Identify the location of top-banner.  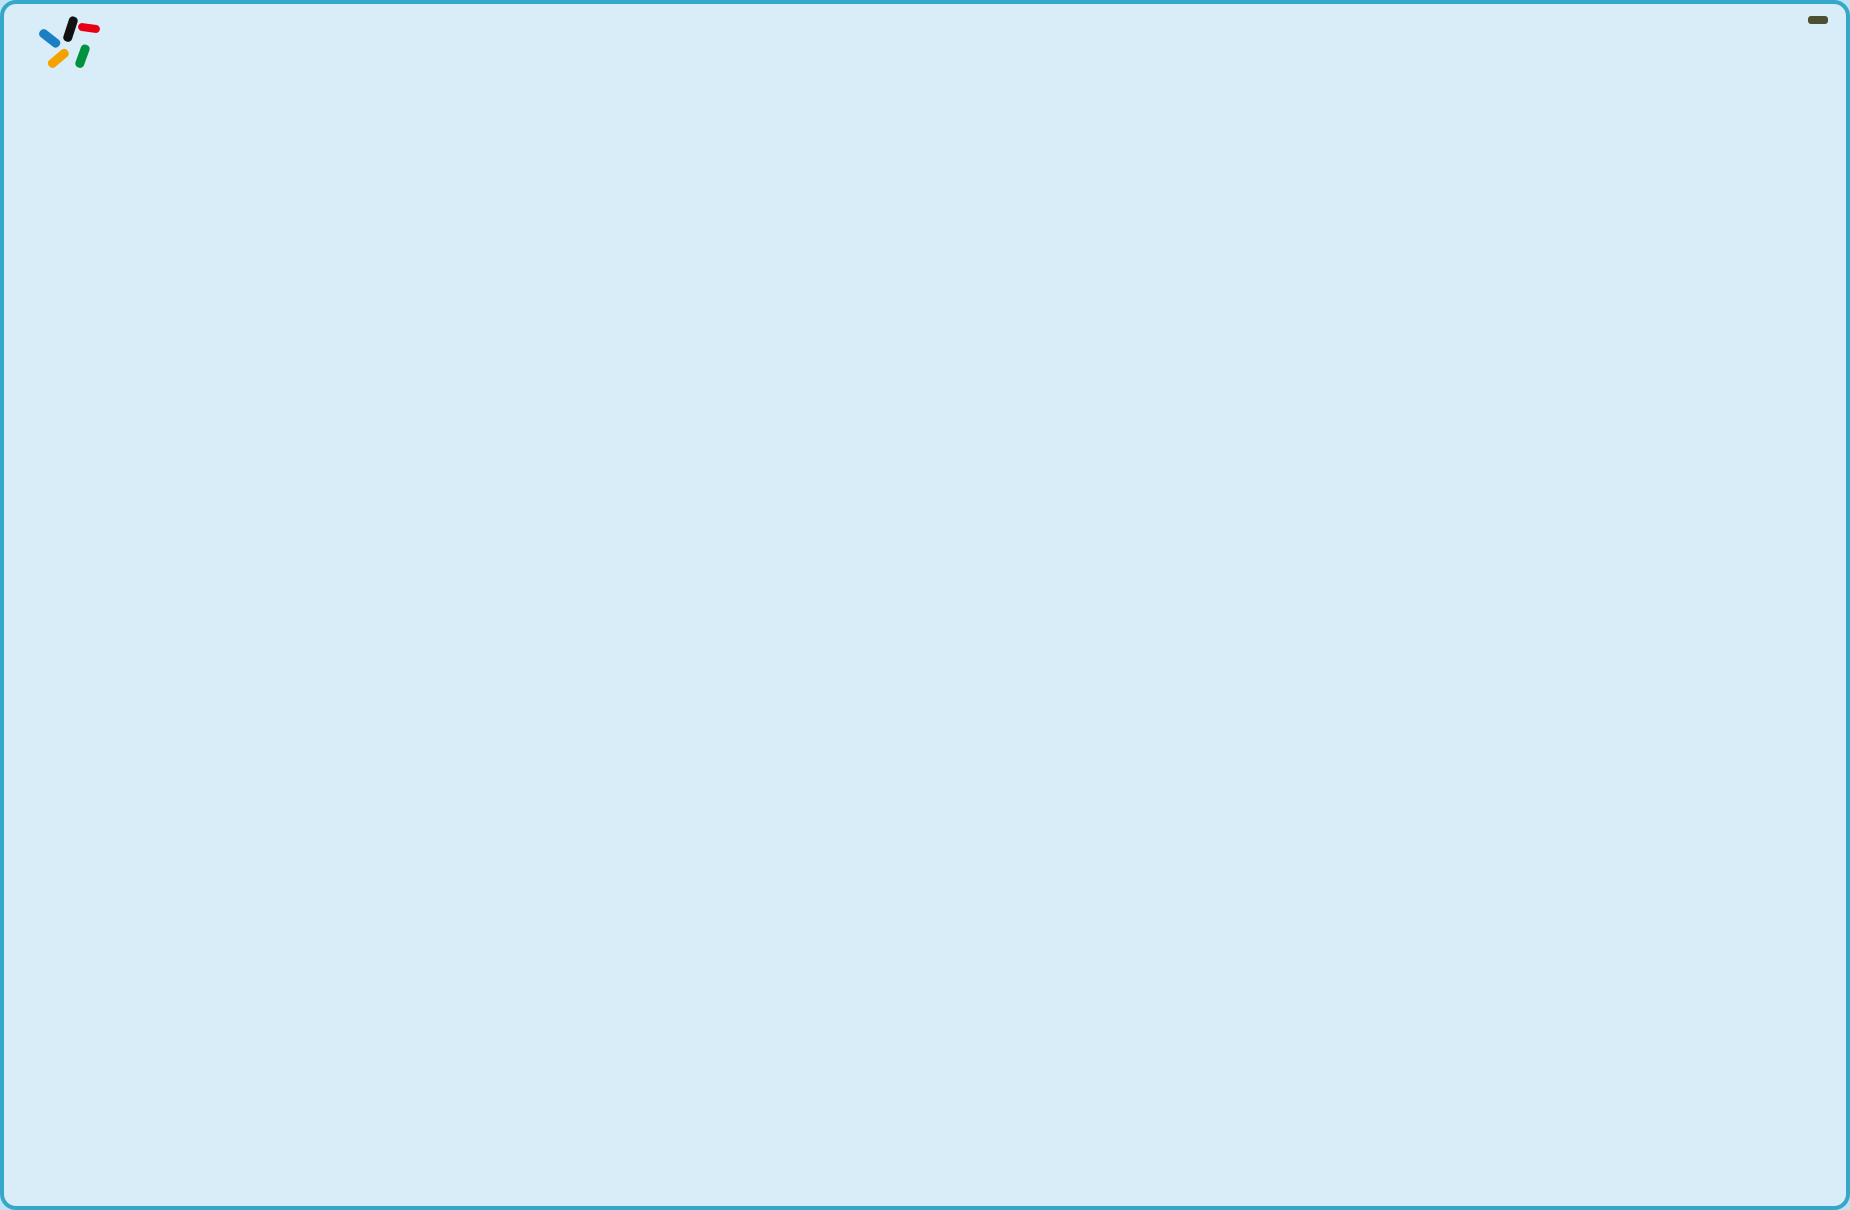
(925, 49).